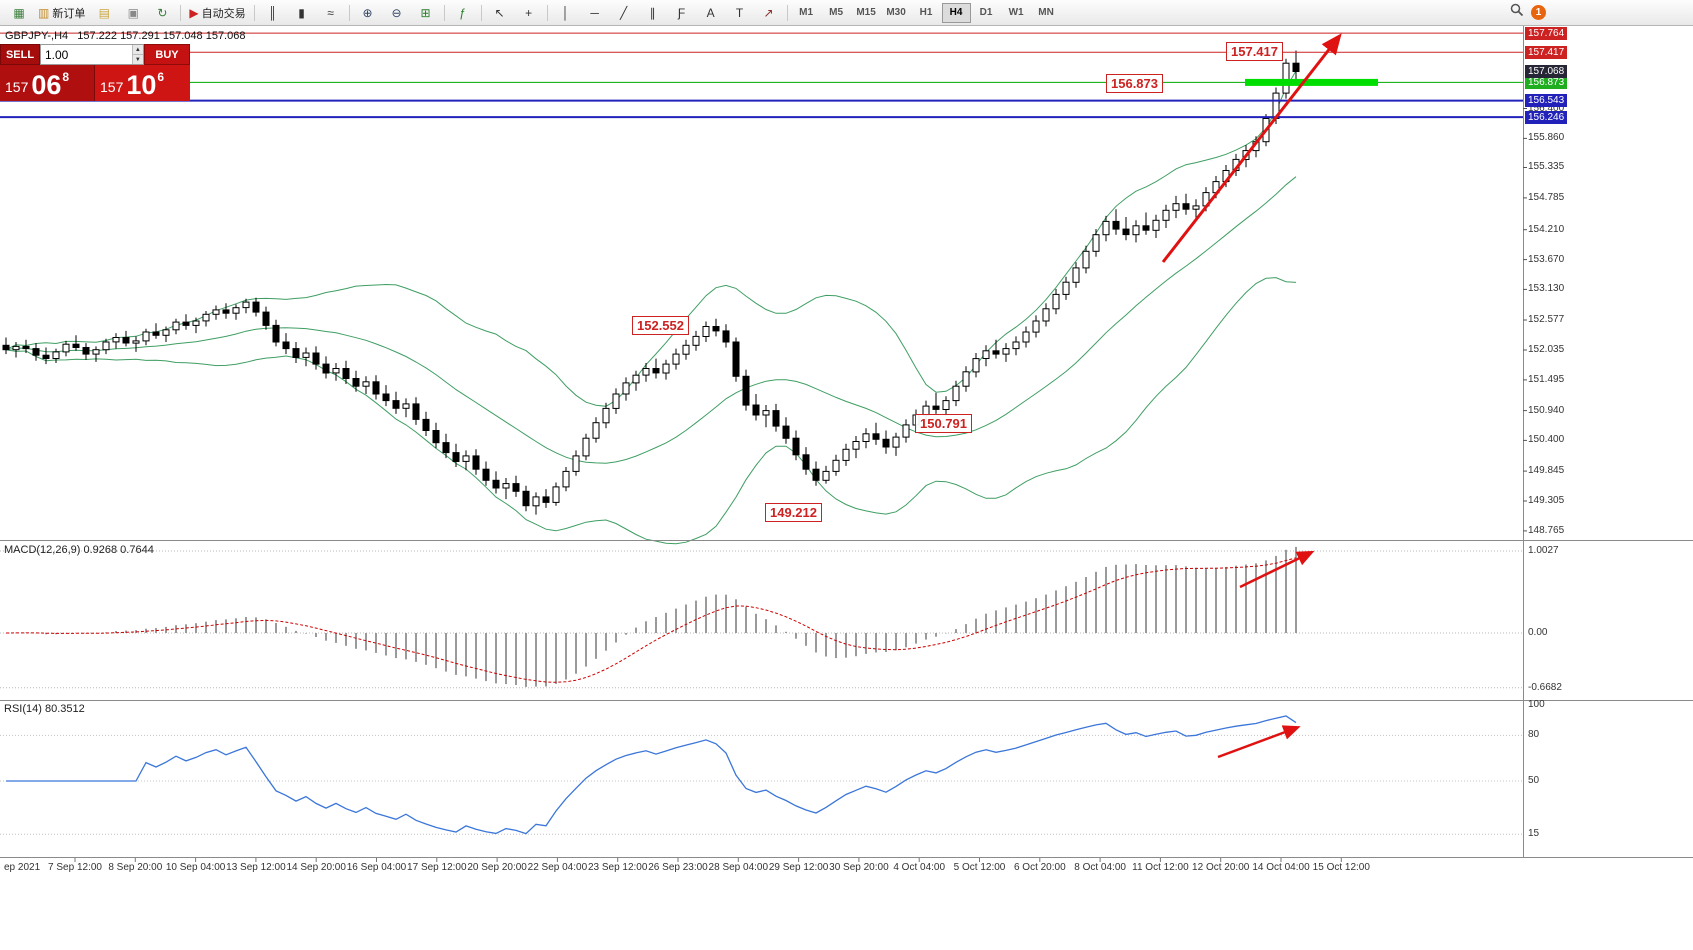 The width and height of the screenshot is (1693, 950). I want to click on price-level-chip: 156.873, so click(1546, 82).